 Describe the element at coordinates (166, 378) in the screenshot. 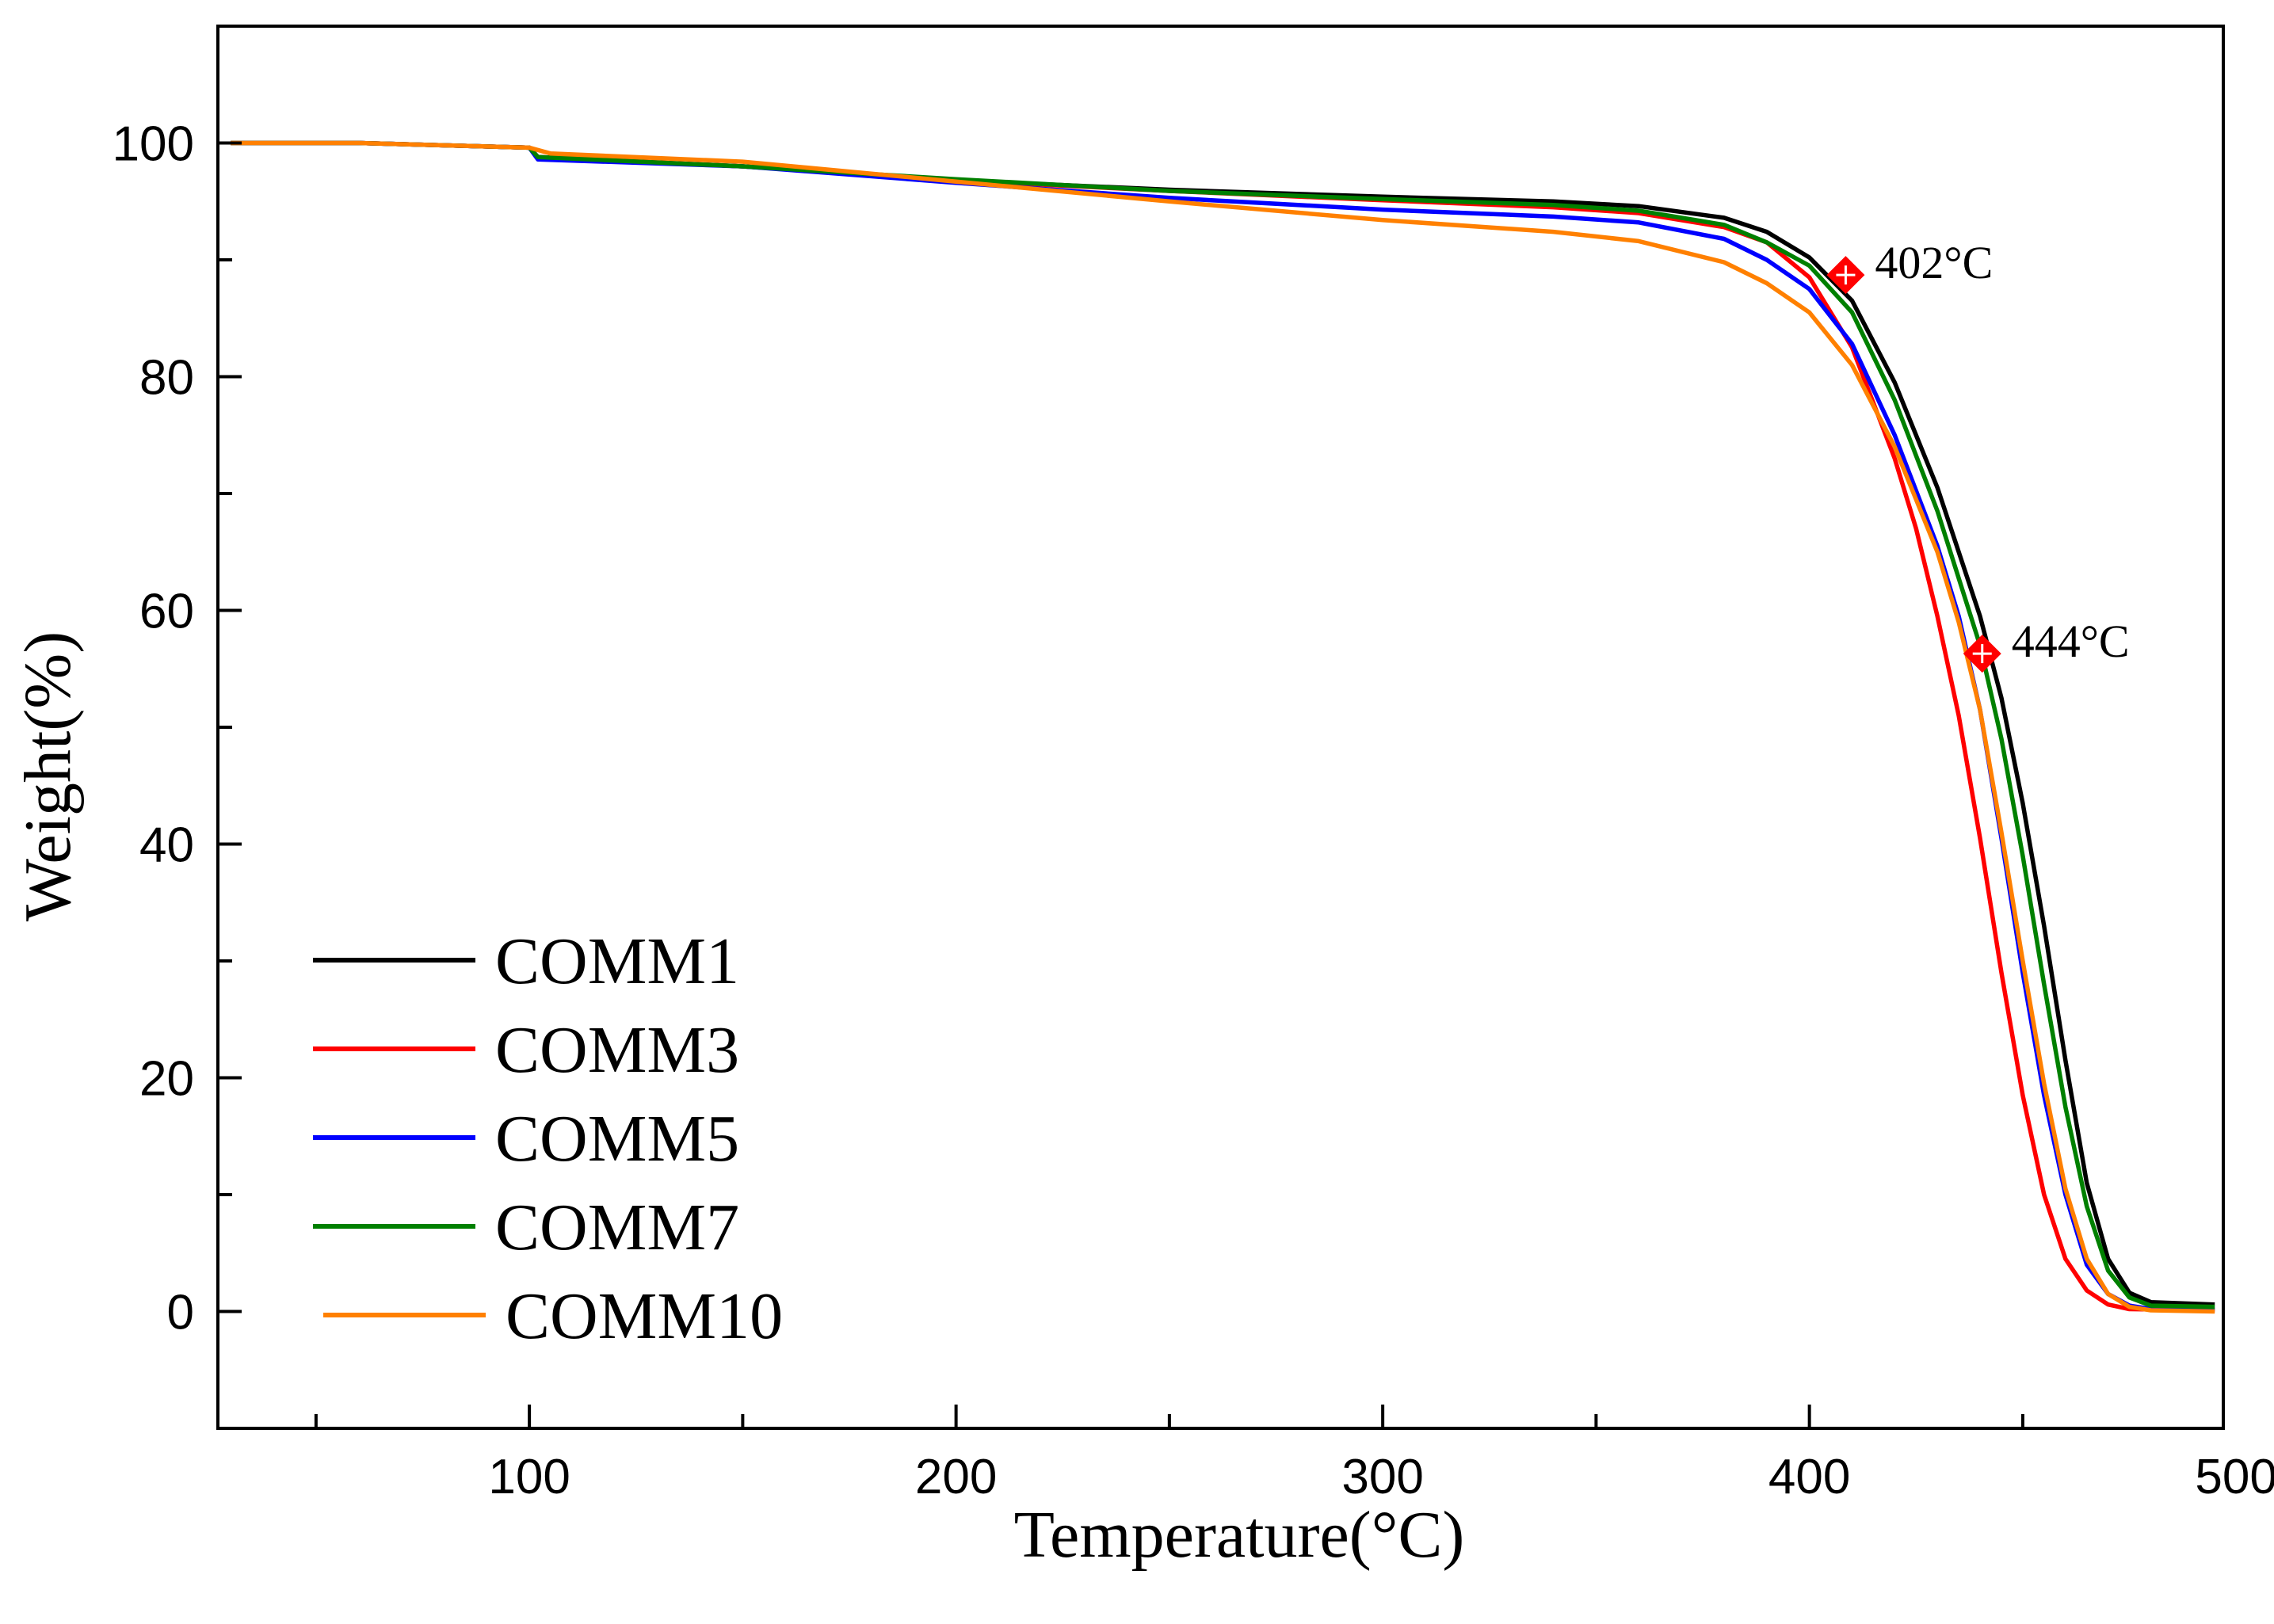

I see `y-tick-label: 80` at that location.